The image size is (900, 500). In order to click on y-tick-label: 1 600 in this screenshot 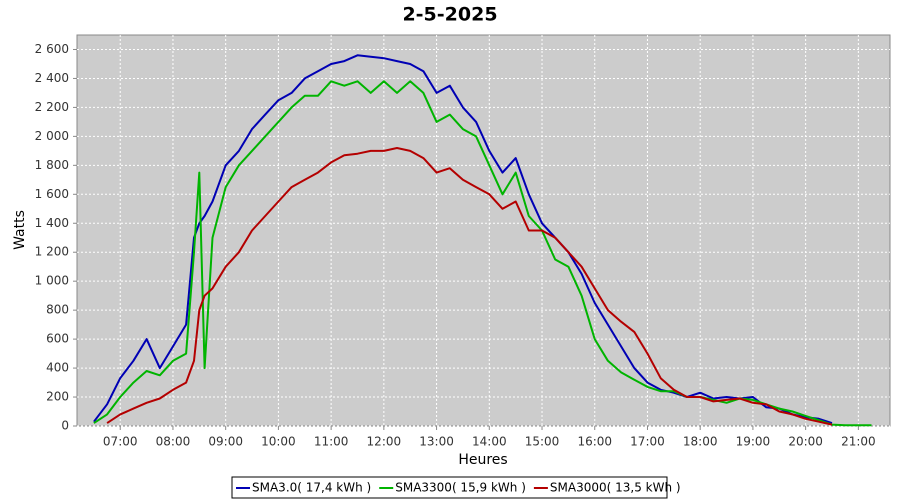, I will do `click(52, 194)`.